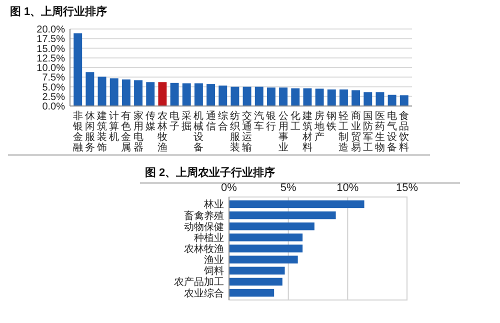  Describe the element at coordinates (187, 121) in the screenshot. I see `x-tick-label: 采掘` at that location.